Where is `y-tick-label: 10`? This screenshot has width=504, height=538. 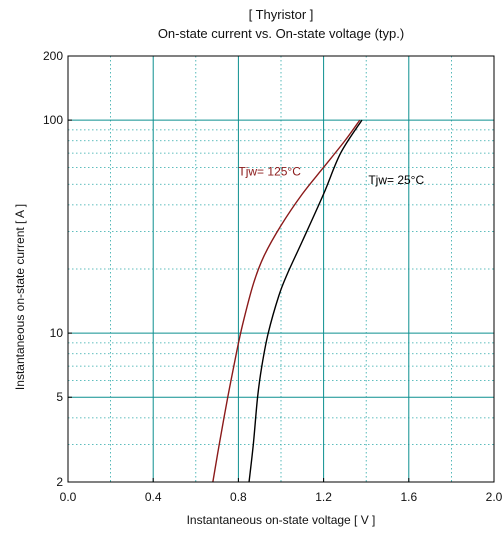
y-tick-label: 10 is located at coordinates (57, 333).